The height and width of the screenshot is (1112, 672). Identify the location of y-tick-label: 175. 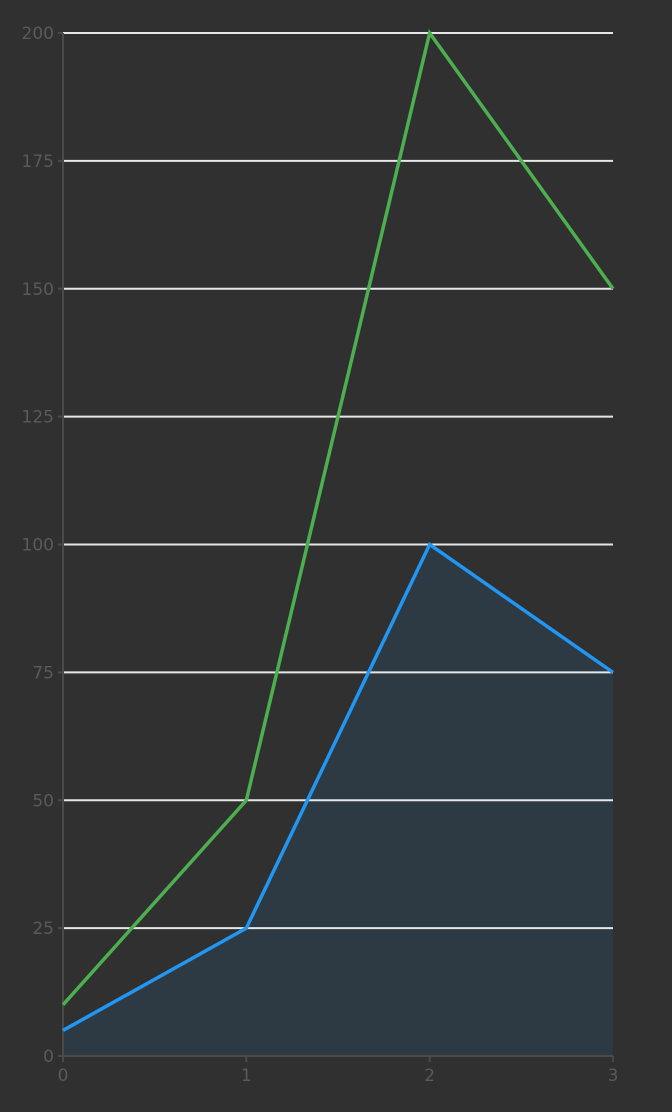
(38, 162).